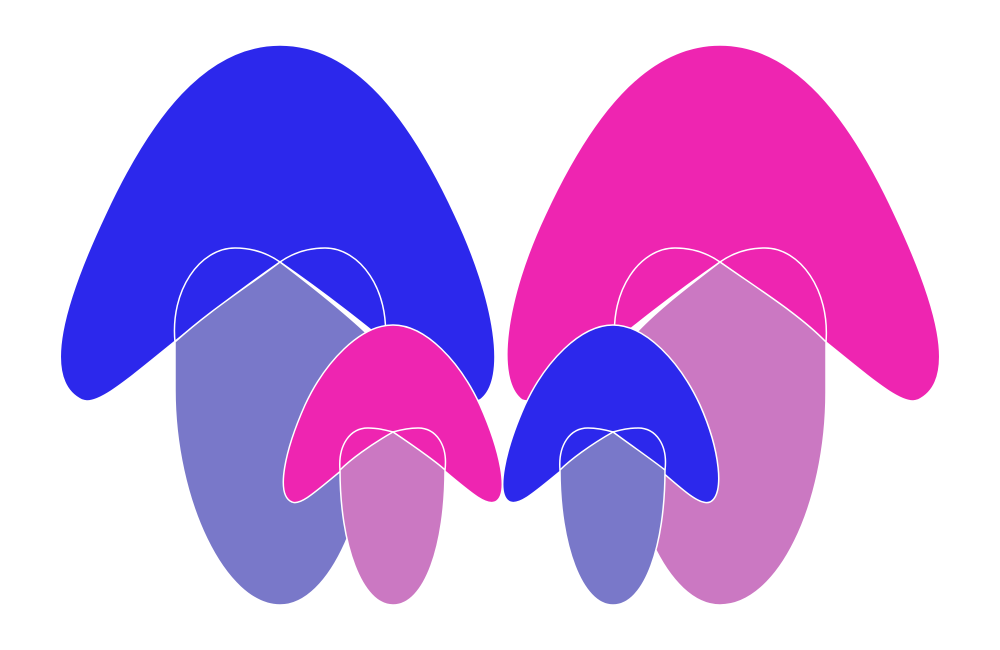  I want to click on right-small-heart-outline, so click(613, 449).